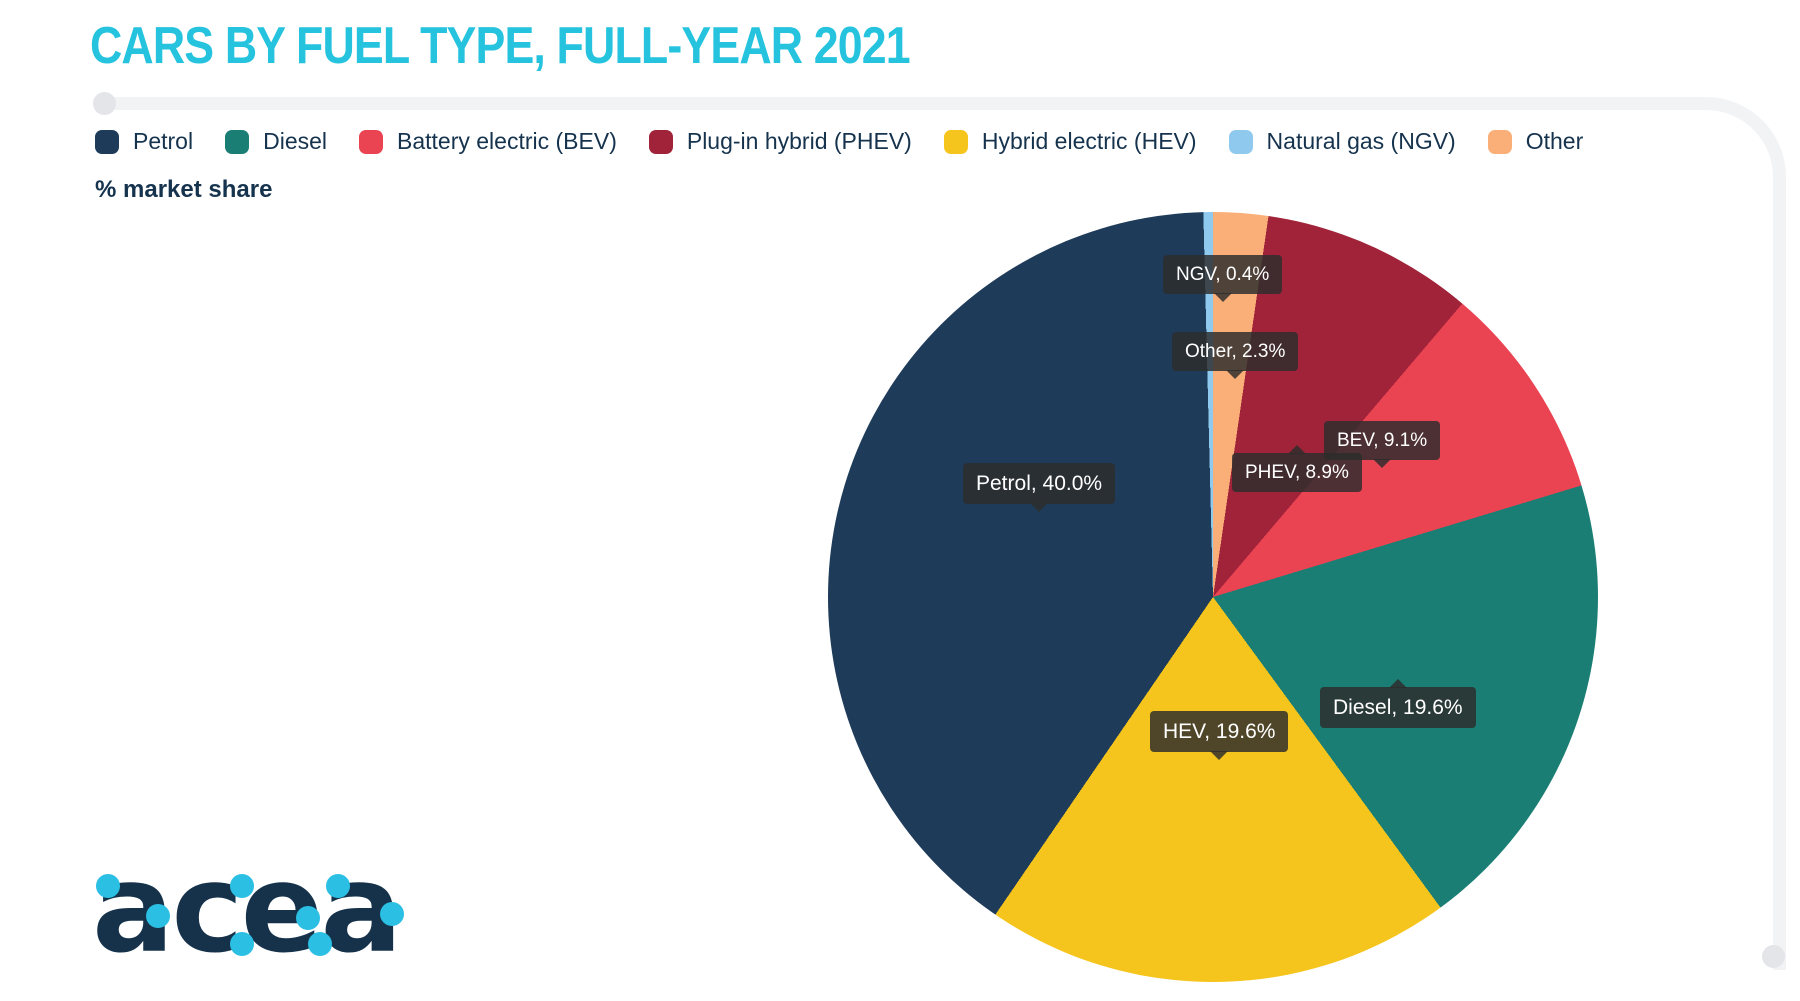 The width and height of the screenshot is (1800, 1001). Describe the element at coordinates (163, 141) in the screenshot. I see `legend-label-petrol: Petrol` at that location.